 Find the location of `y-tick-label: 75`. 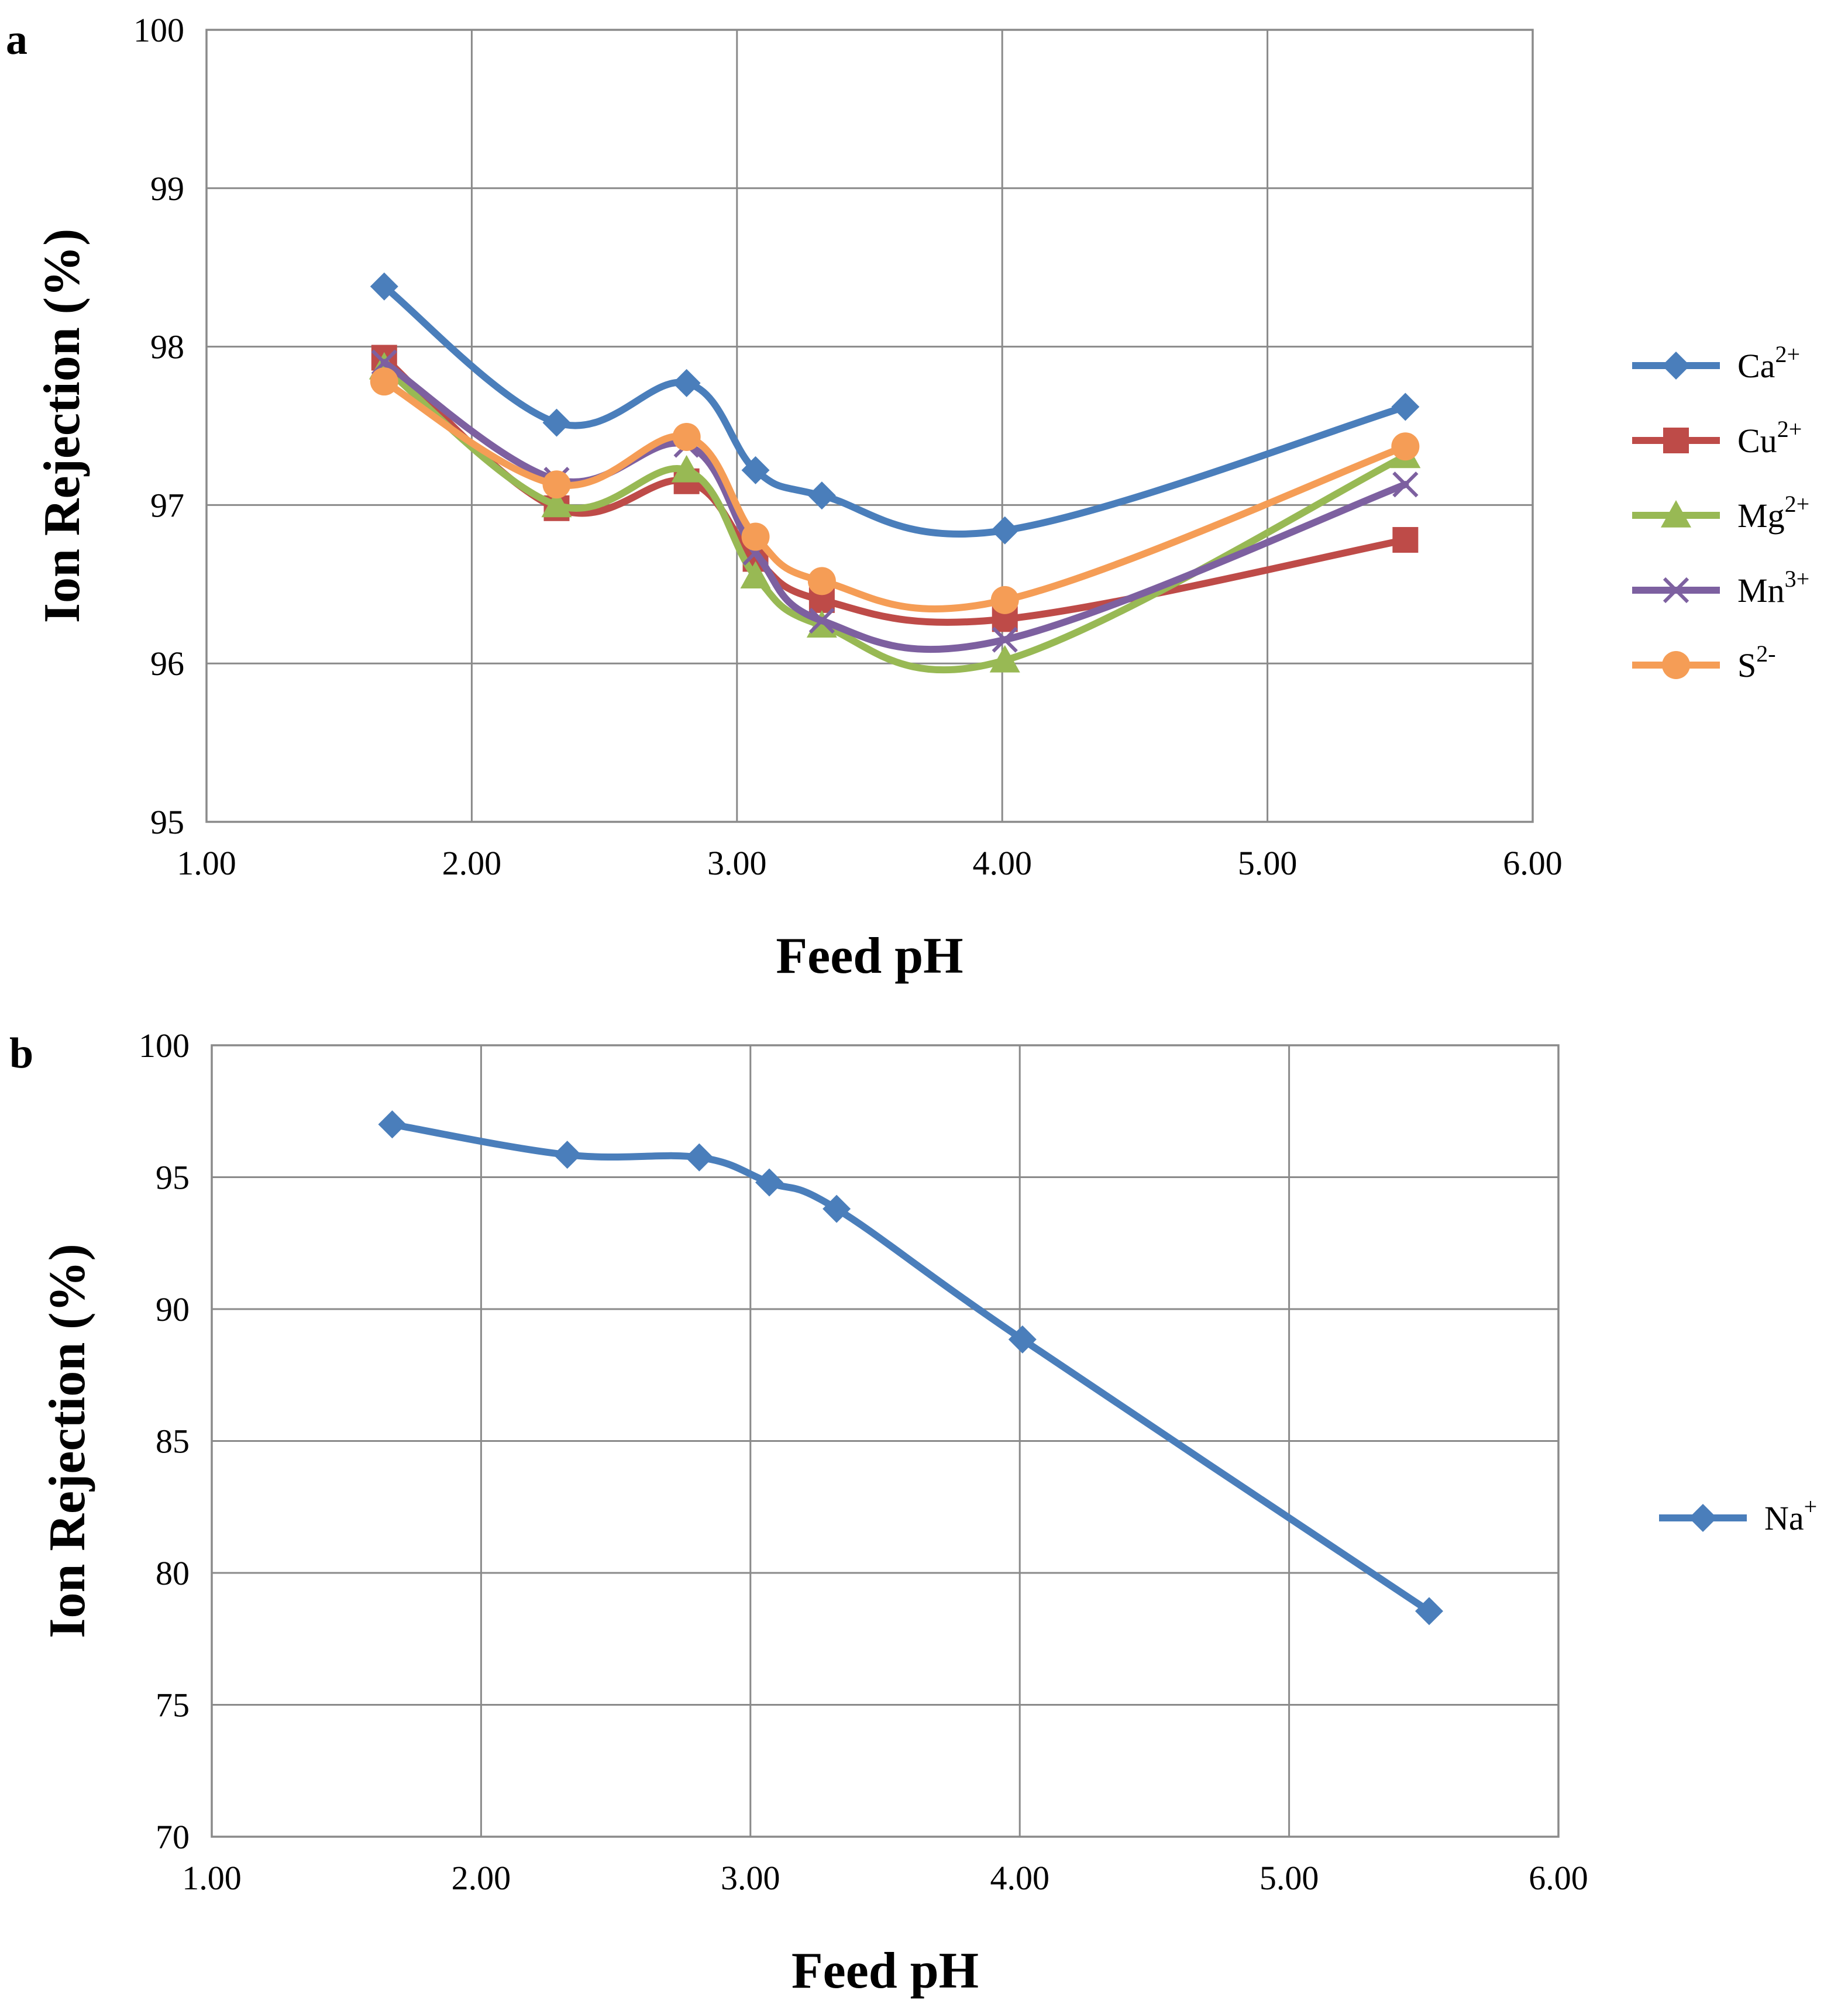

y-tick-label: 75 is located at coordinates (173, 1705).